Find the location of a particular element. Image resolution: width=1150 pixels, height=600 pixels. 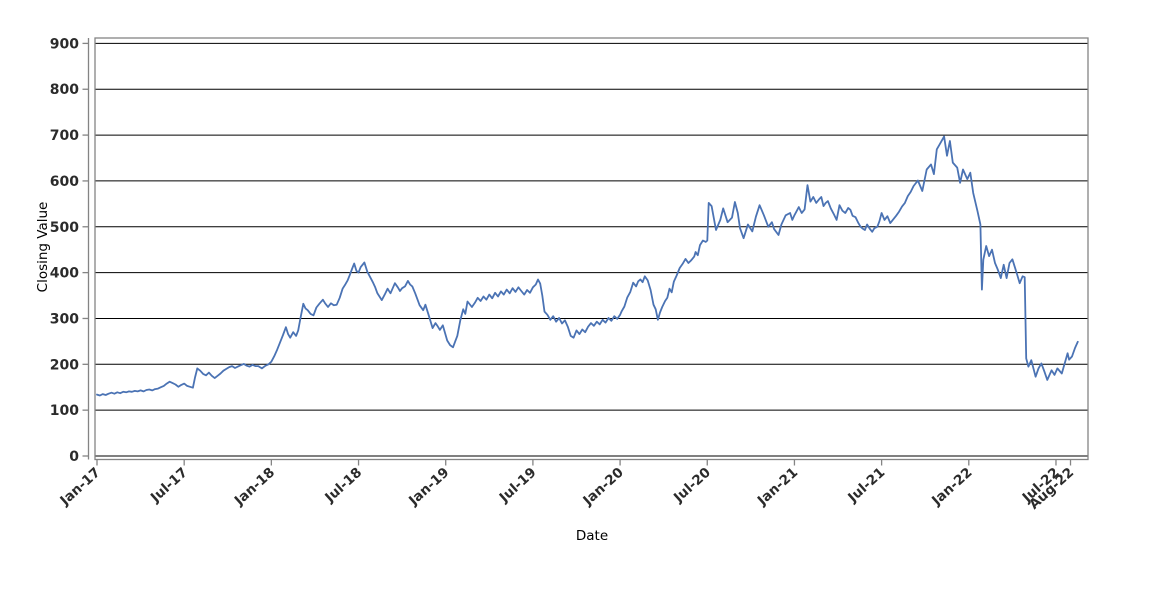

x-tick-label: Jan-19 is located at coordinates (428, 487).